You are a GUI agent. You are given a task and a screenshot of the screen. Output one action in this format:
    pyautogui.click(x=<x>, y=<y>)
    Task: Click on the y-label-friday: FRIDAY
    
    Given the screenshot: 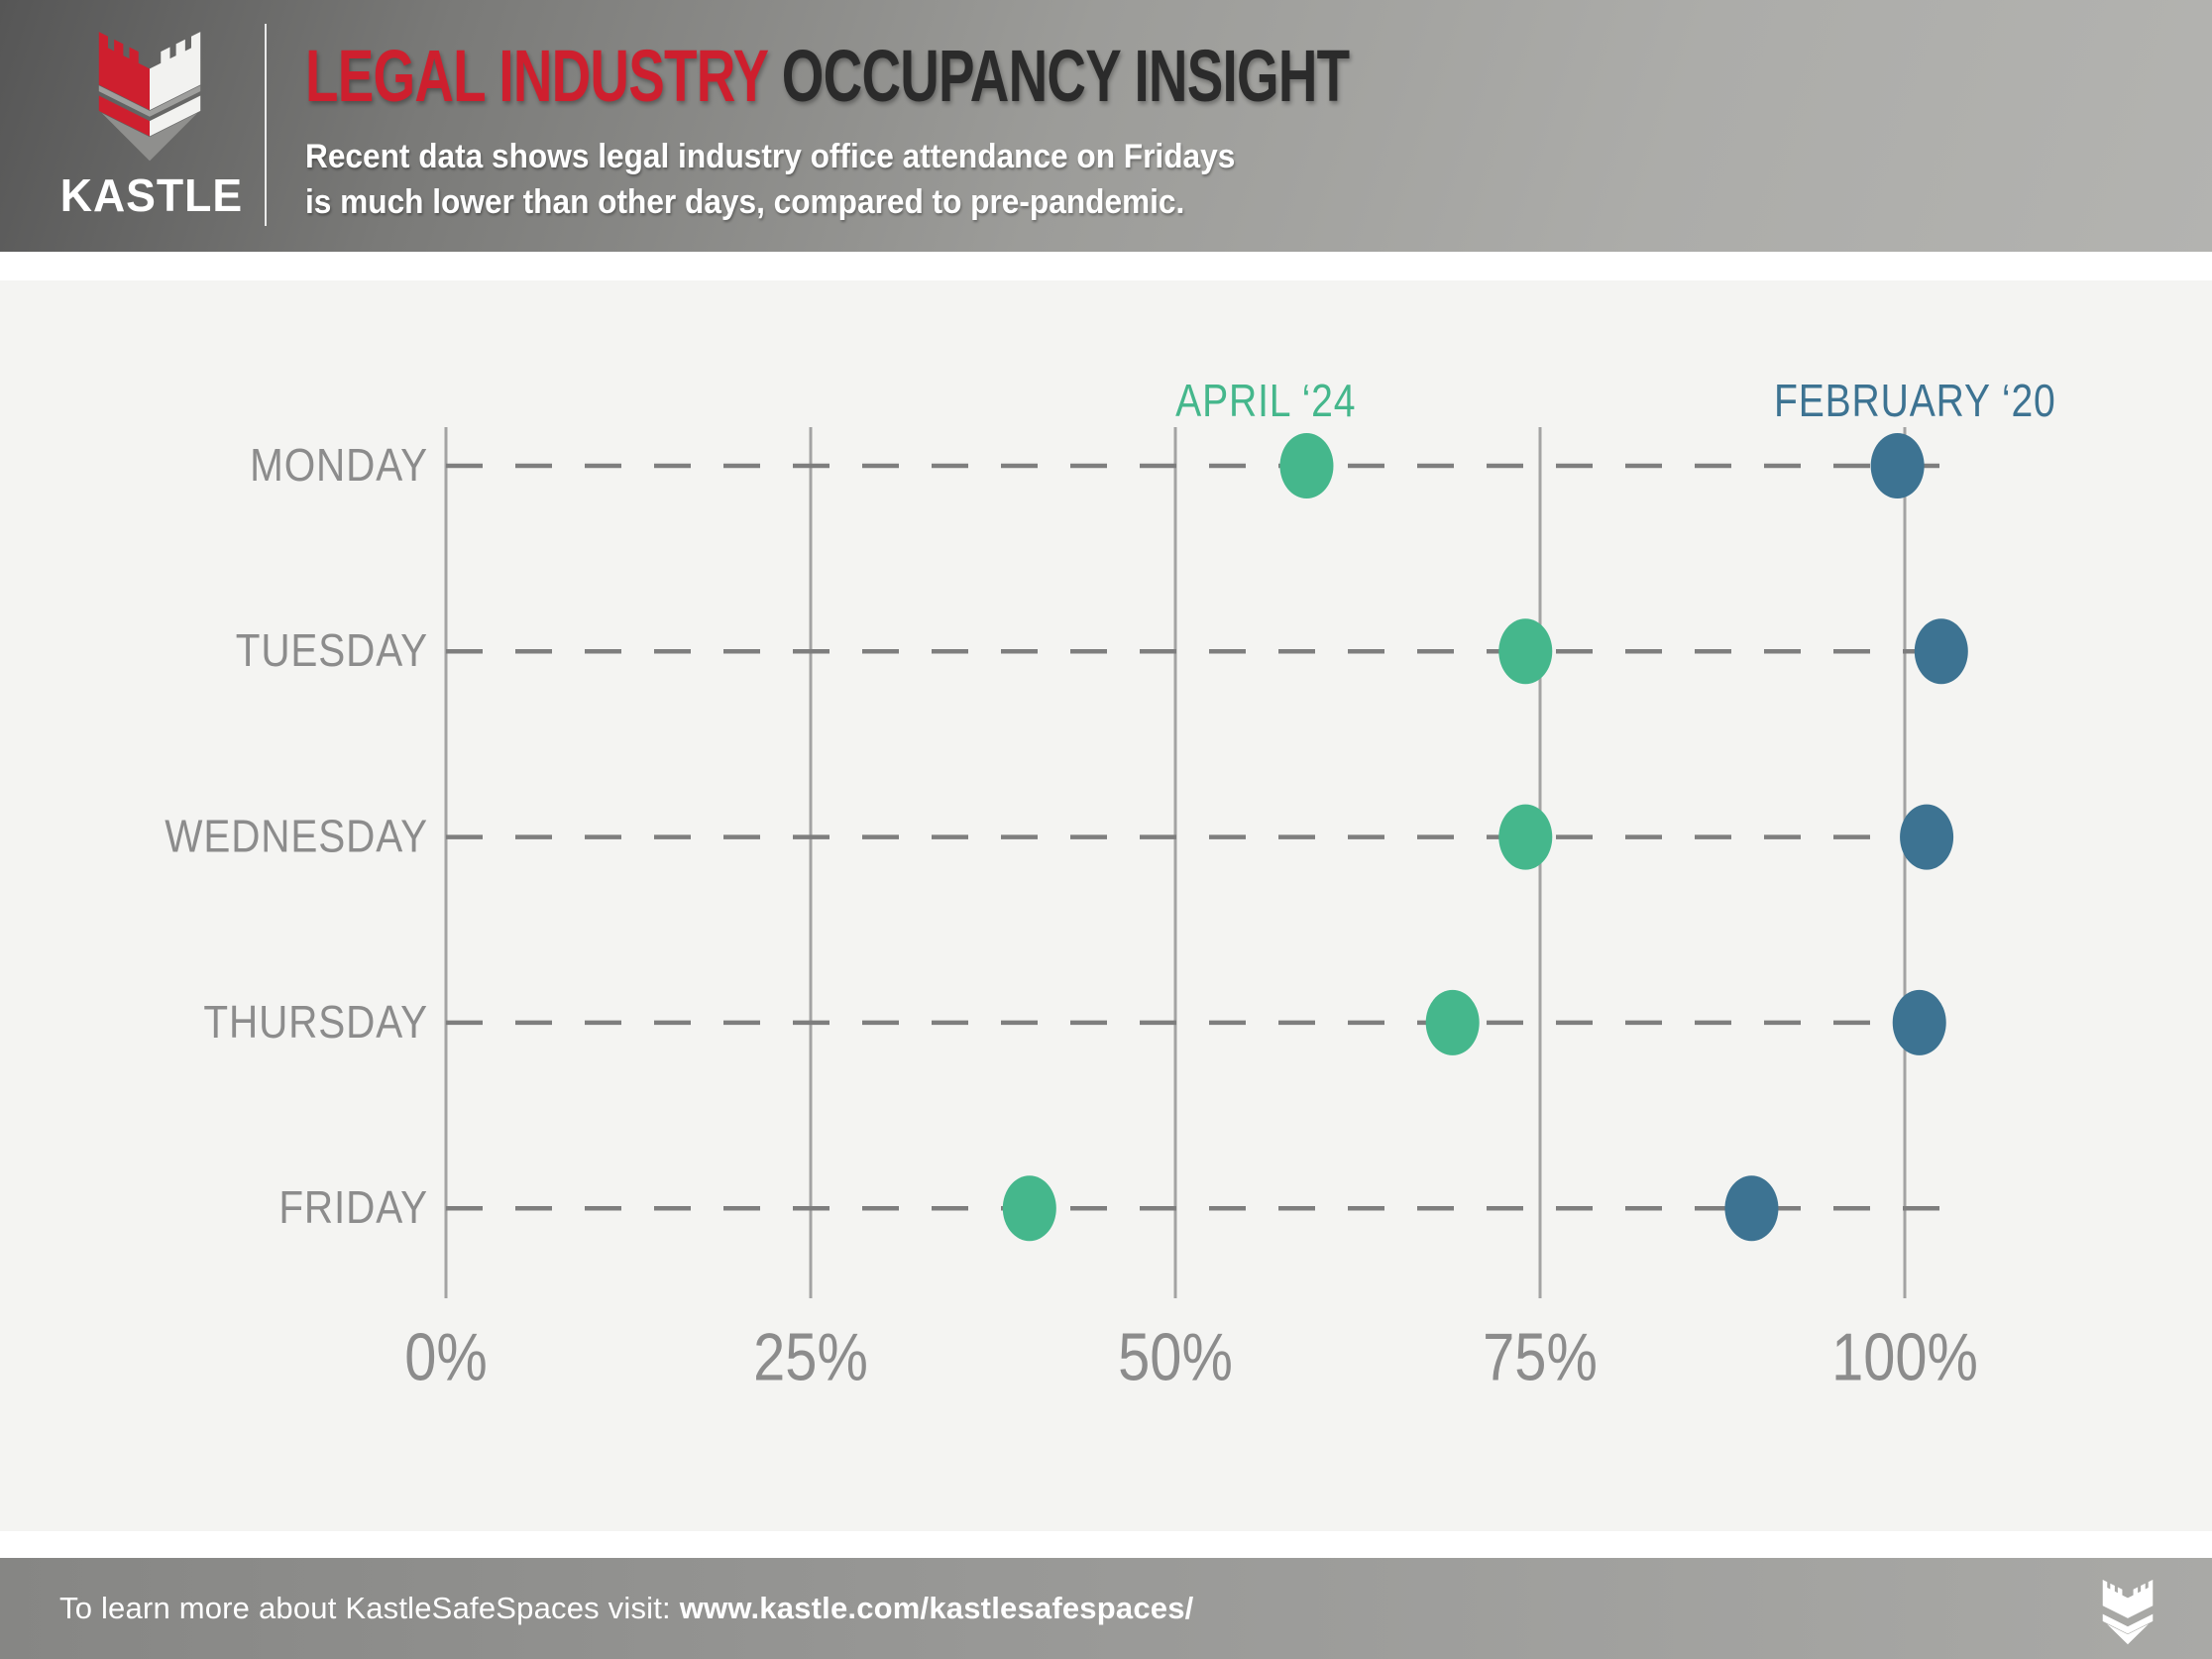 What is the action you would take?
    pyautogui.click(x=353, y=1208)
    